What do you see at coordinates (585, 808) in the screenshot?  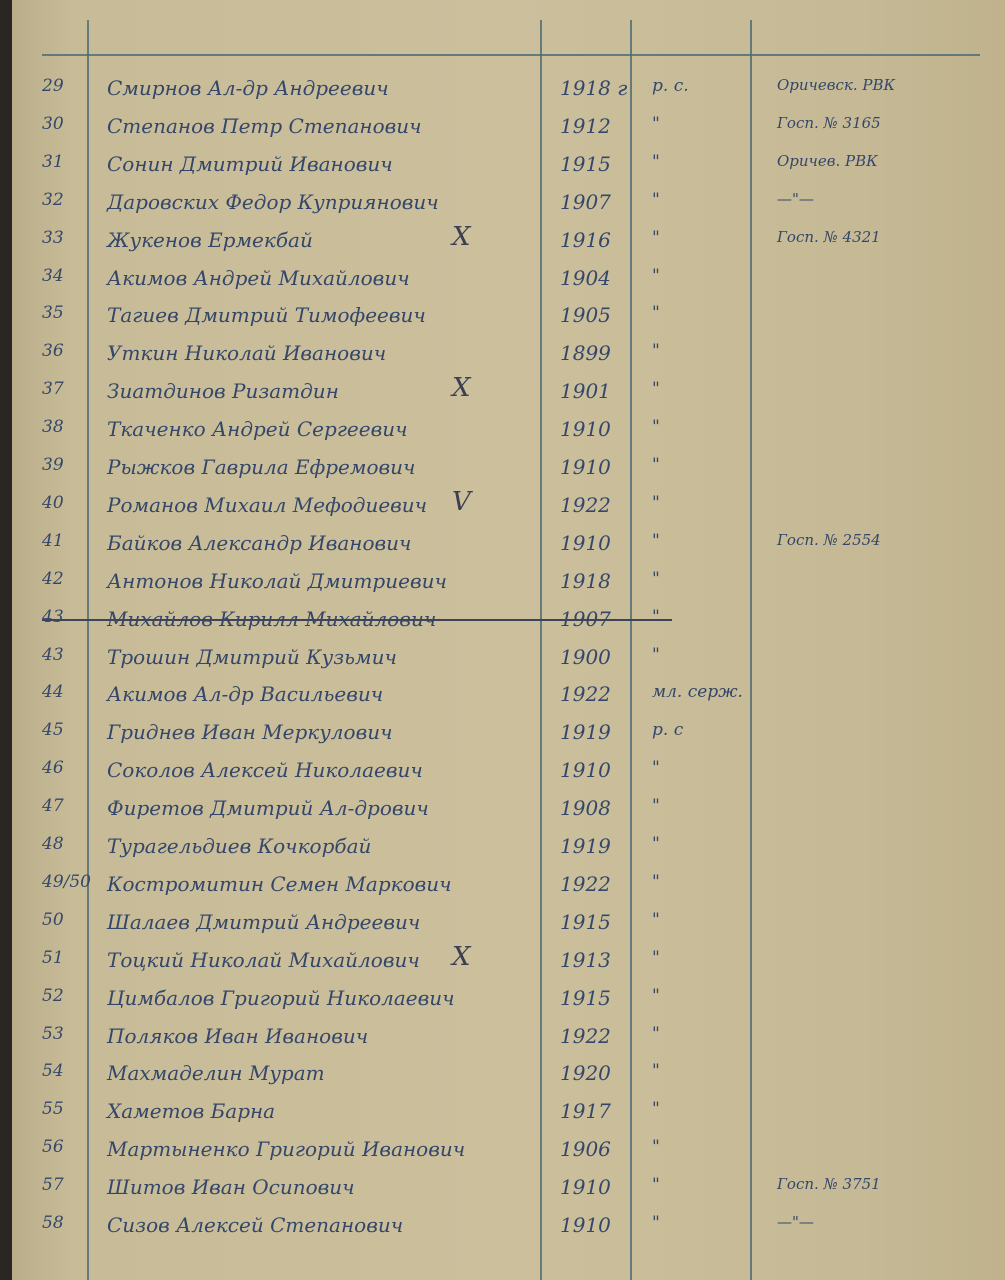 I see `row-year: 1908` at bounding box center [585, 808].